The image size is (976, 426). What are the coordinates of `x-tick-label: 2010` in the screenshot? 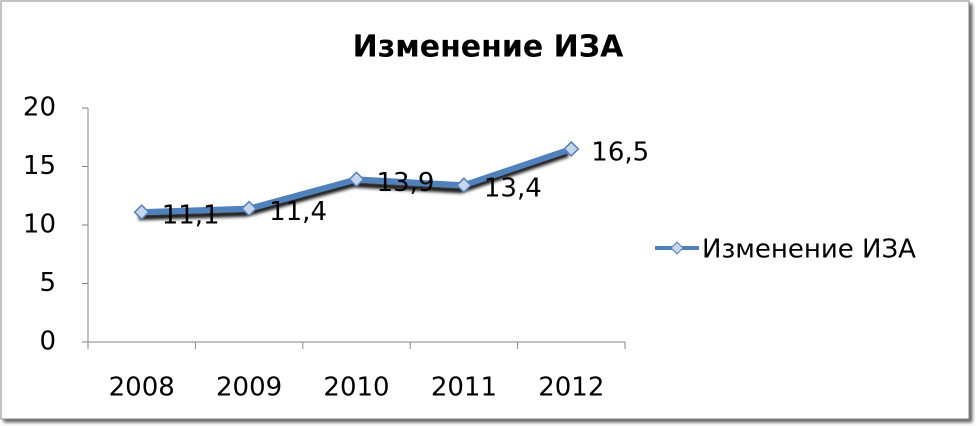 It's located at (356, 388).